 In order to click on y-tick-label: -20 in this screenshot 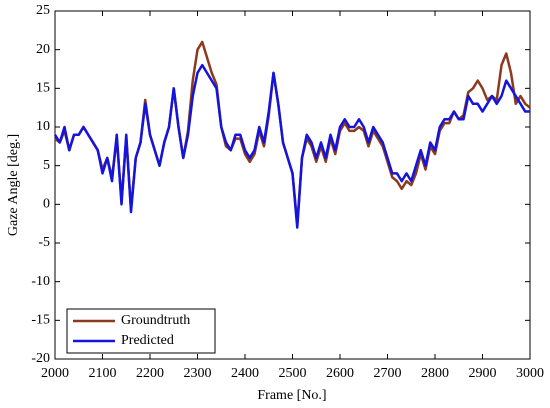, I will do `click(40, 358)`.